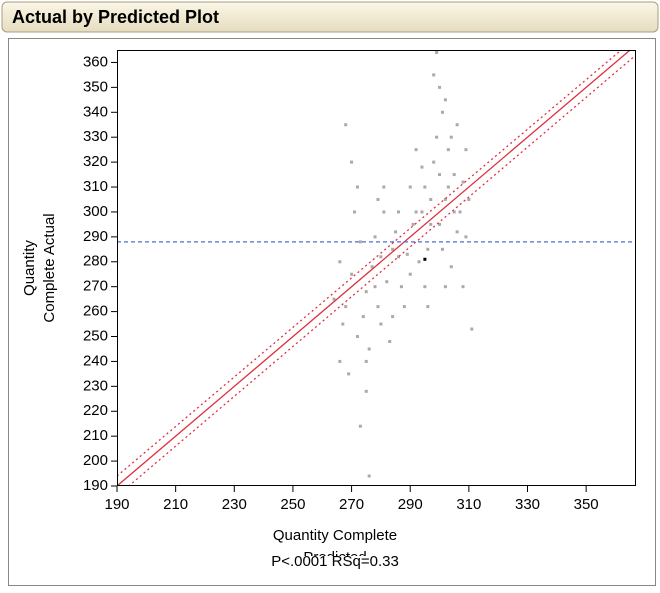  What do you see at coordinates (234, 504) in the screenshot?
I see `x-tick-label: 230` at bounding box center [234, 504].